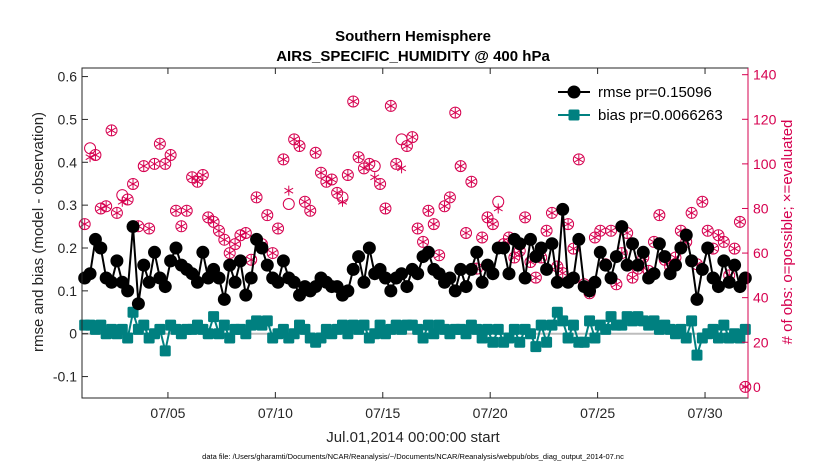  Describe the element at coordinates (574, 92) in the screenshot. I see `legend-rmse-marker` at that location.